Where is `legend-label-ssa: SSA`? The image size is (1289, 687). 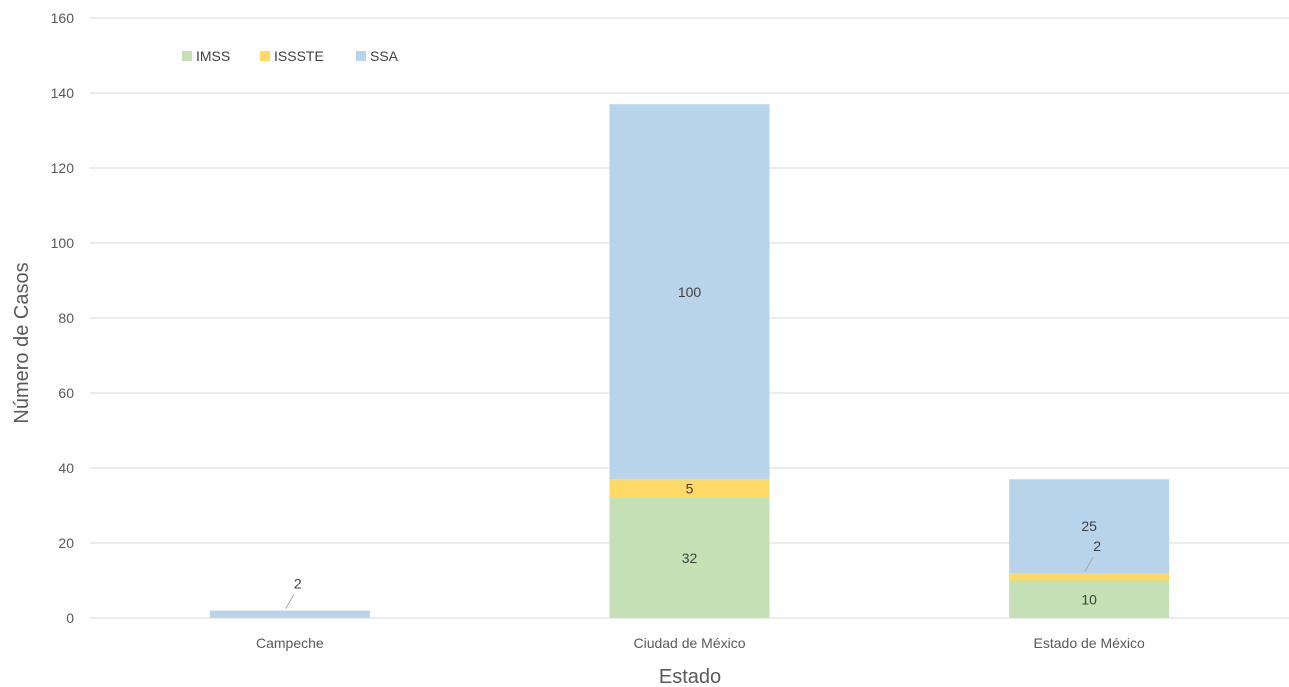
legend-label-ssa: SSA is located at coordinates (384, 56).